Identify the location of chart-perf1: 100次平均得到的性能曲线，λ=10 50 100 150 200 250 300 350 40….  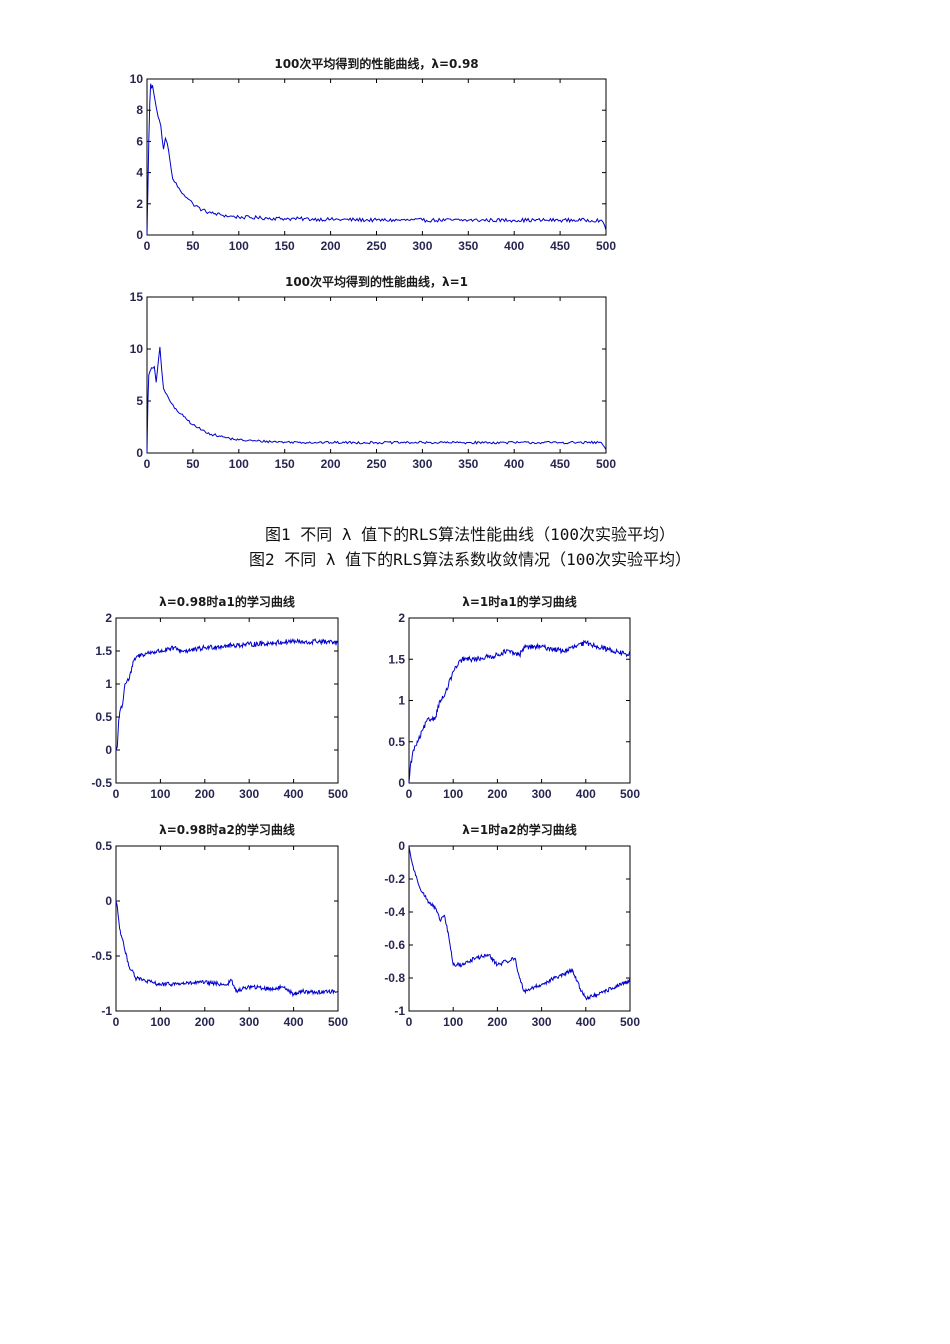
(373, 372).